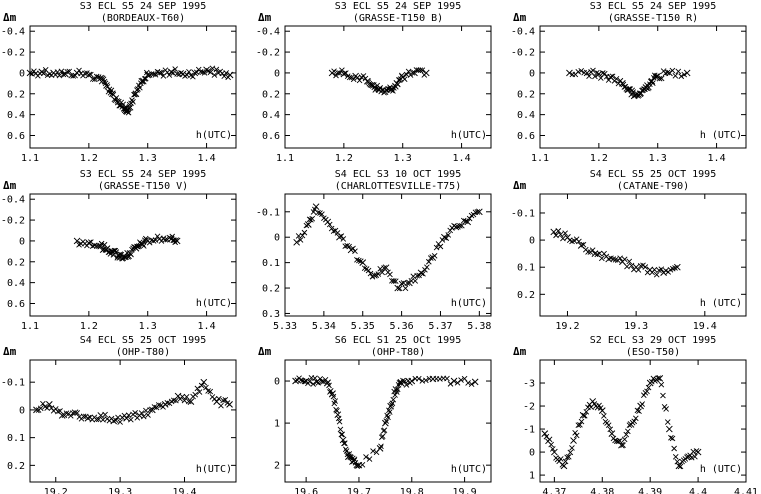 The height and width of the screenshot is (494, 761). I want to click on x-tick-label: 19.7, so click(359, 490).